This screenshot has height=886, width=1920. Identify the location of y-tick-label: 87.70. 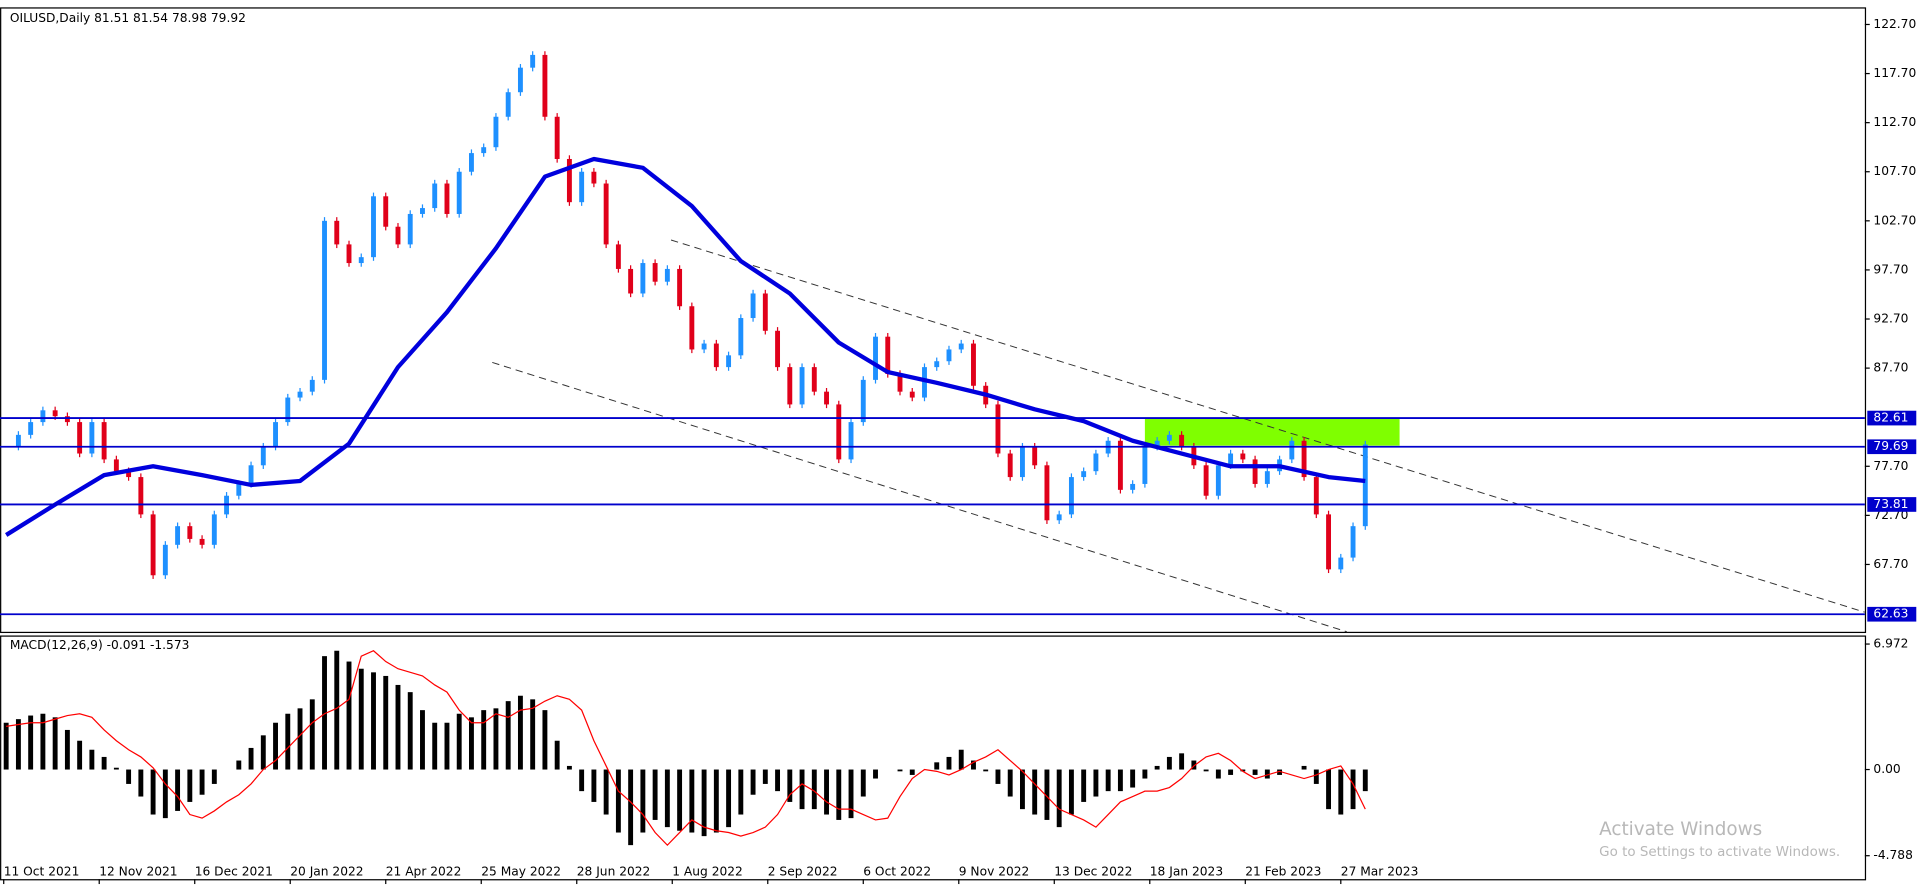
(1890, 368).